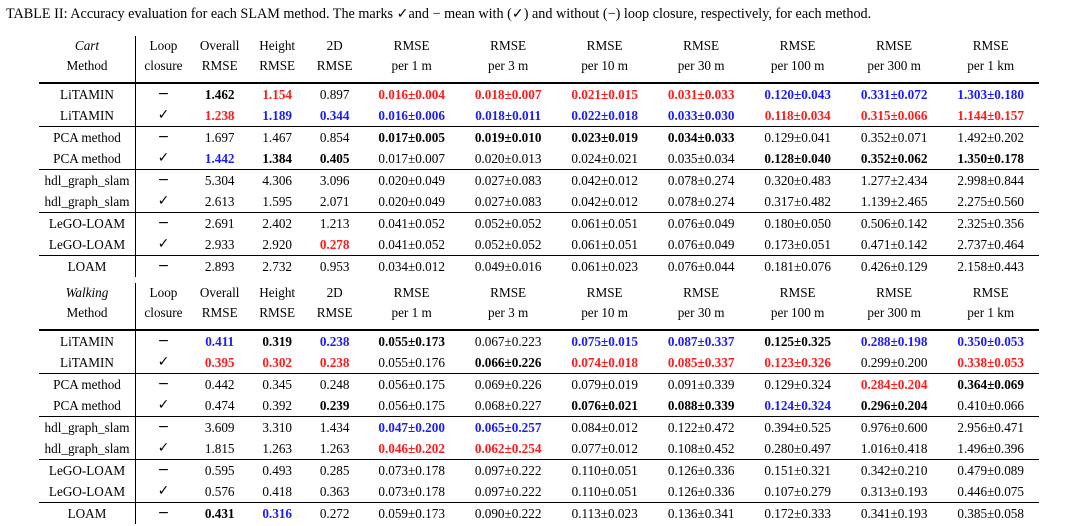 The height and width of the screenshot is (526, 1070). What do you see at coordinates (219, 513) in the screenshot?
I see `cell-overall-rmse: 0.431` at bounding box center [219, 513].